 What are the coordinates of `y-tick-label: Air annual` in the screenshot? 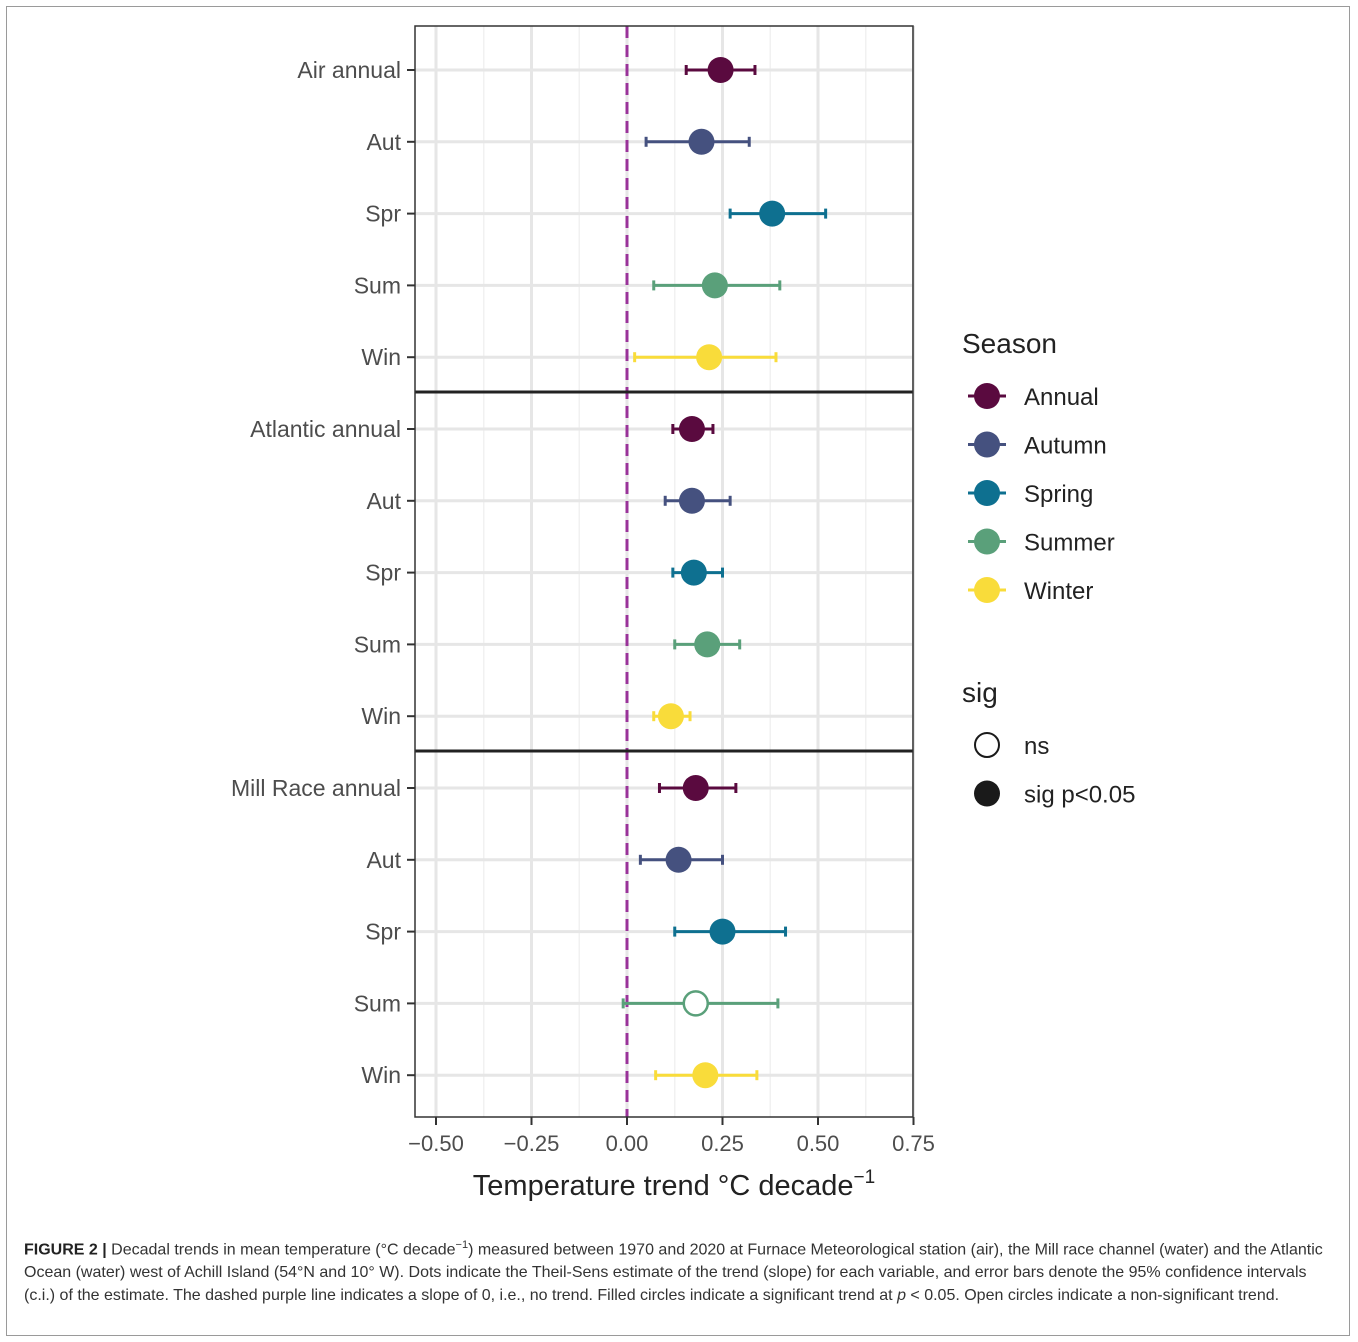 It's located at (349, 70).